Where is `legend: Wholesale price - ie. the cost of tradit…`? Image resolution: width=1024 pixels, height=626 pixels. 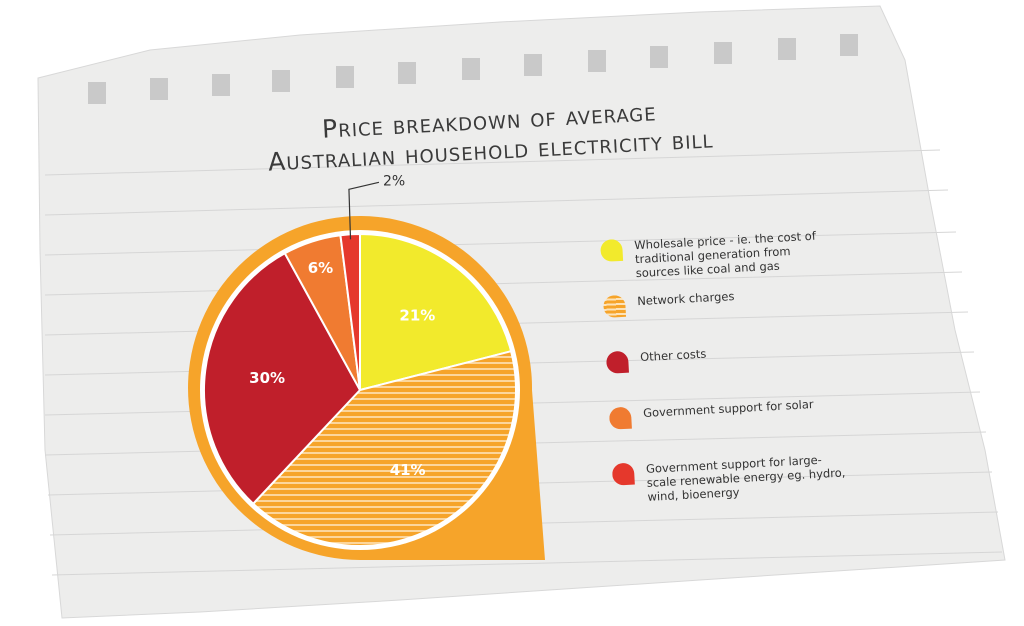 legend: Wholesale price - ie. the cost of tradit… is located at coordinates (757, 371).